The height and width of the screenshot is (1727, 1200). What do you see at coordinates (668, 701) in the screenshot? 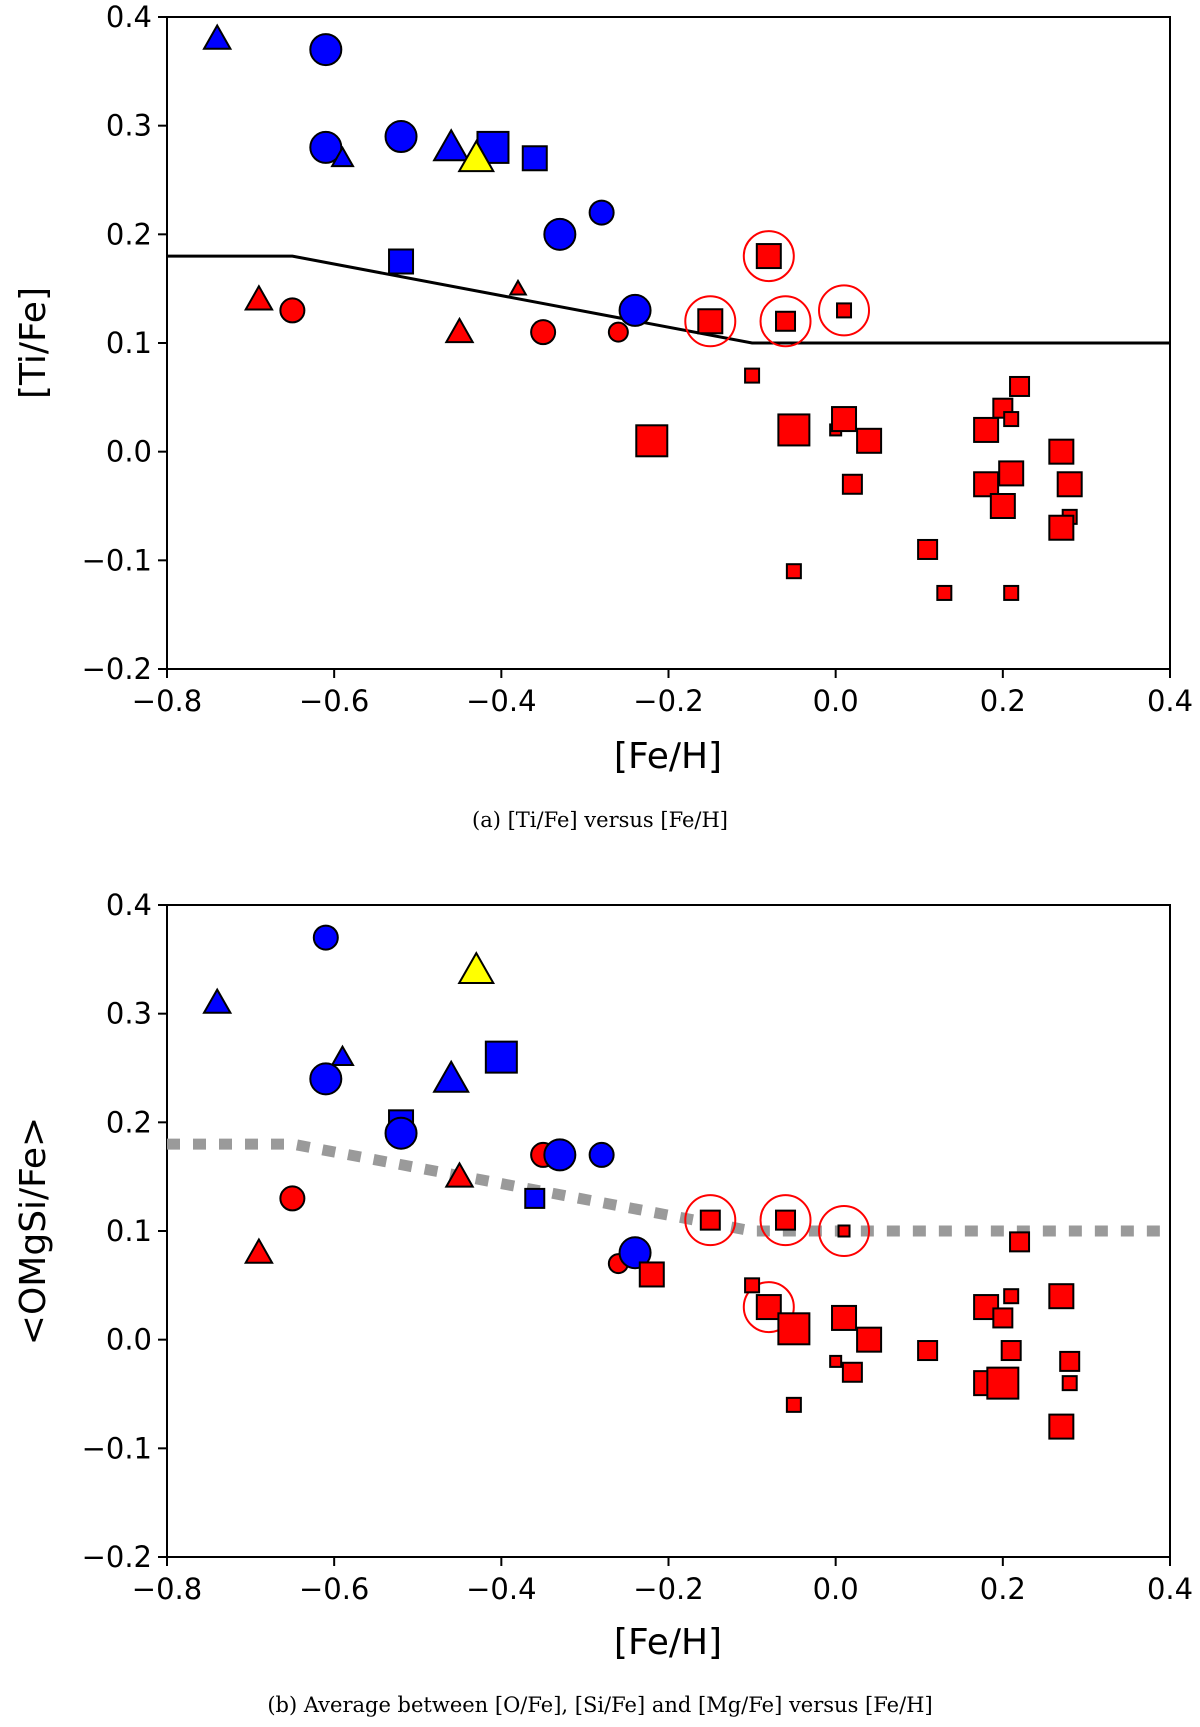
I see `x-tick-label: −0.2` at bounding box center [668, 701].